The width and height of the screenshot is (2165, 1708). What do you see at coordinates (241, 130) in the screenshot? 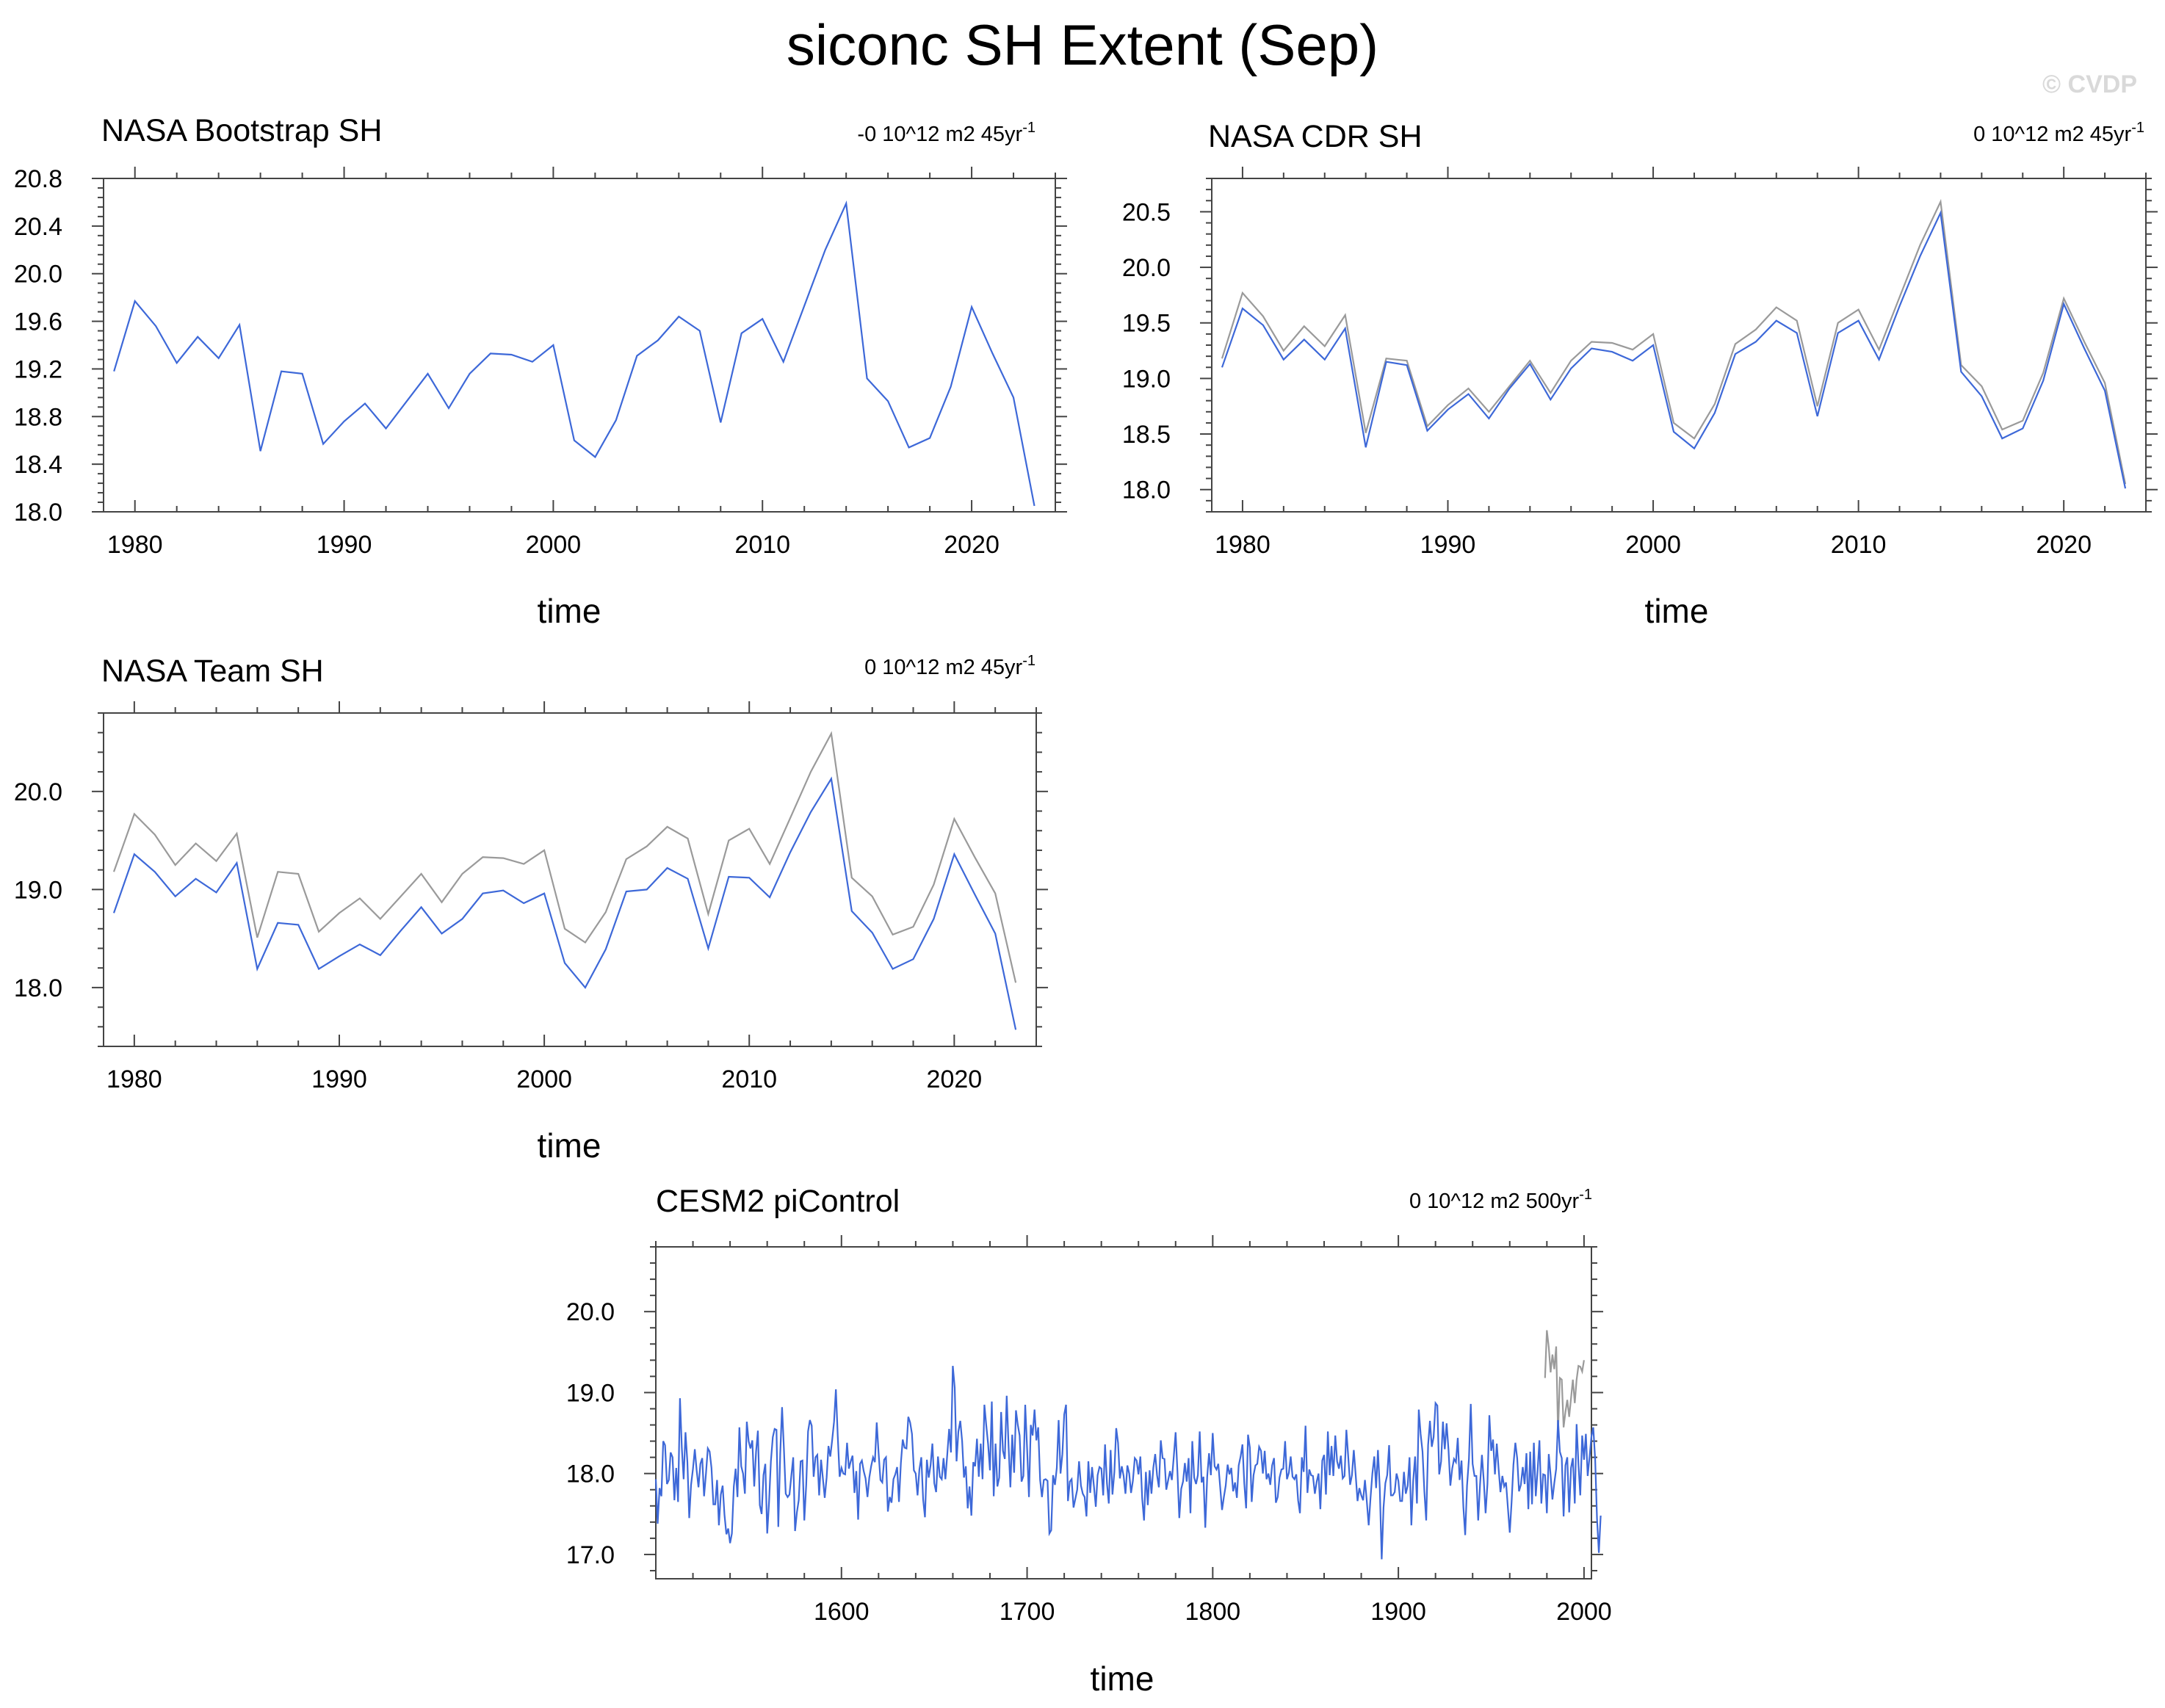
I see `panel-title: NASA Bootstrap SH` at bounding box center [241, 130].